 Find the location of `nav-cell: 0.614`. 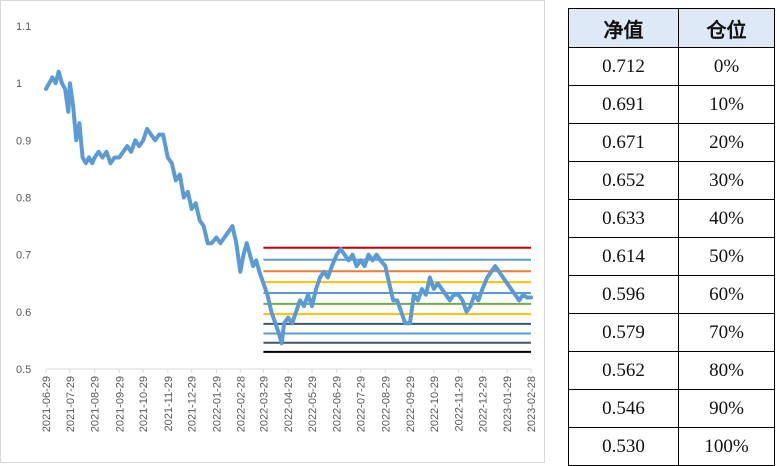

nav-cell: 0.614 is located at coordinates (623, 256).